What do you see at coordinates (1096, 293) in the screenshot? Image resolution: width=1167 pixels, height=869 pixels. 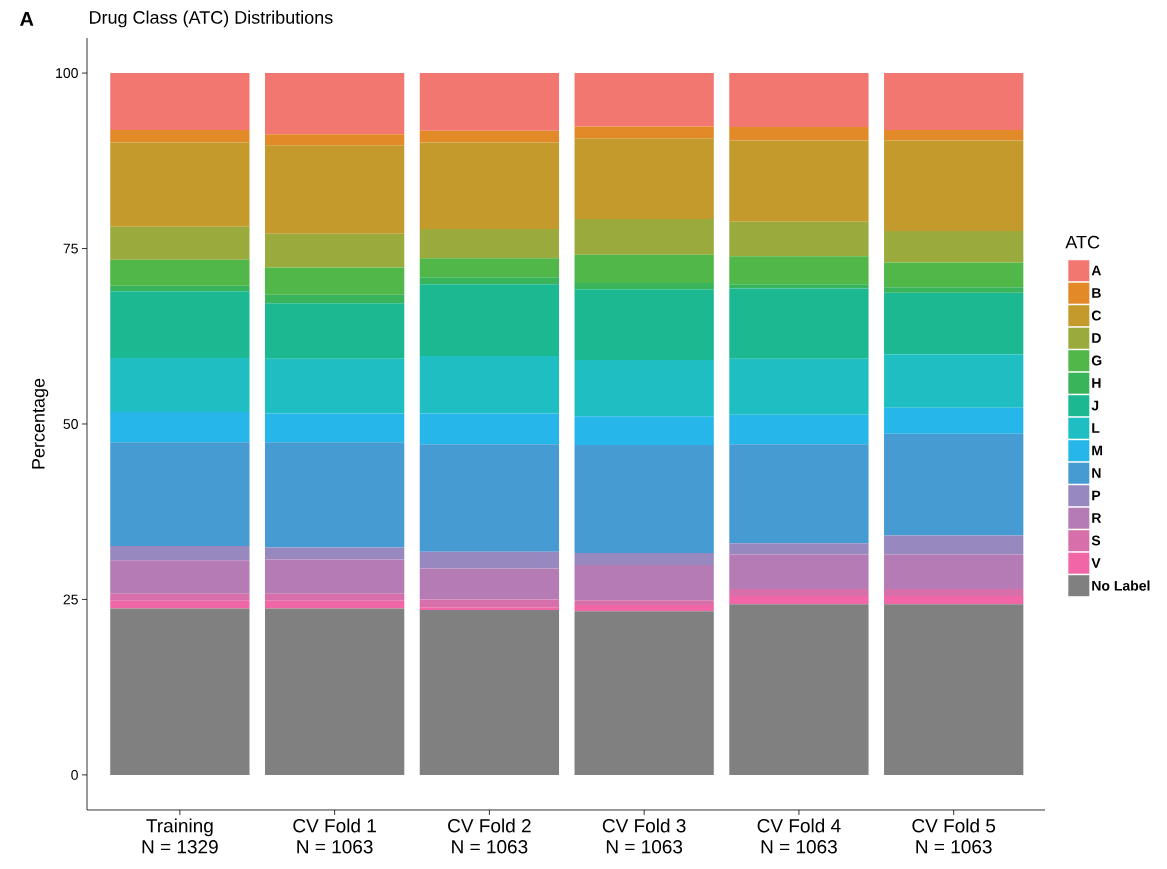 I see `legend-label: B` at bounding box center [1096, 293].